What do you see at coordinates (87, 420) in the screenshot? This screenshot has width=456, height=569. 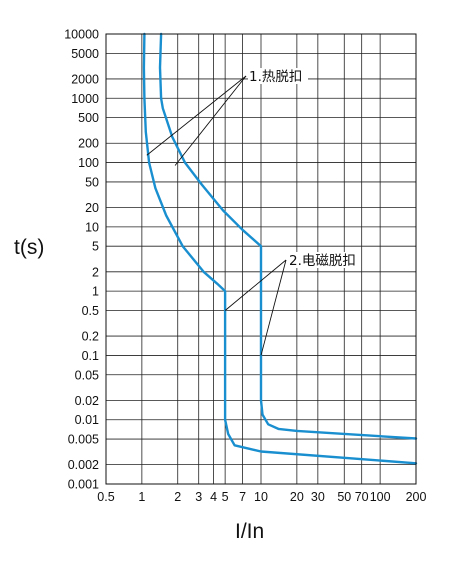 I see `y-tick-label: 0.01` at bounding box center [87, 420].